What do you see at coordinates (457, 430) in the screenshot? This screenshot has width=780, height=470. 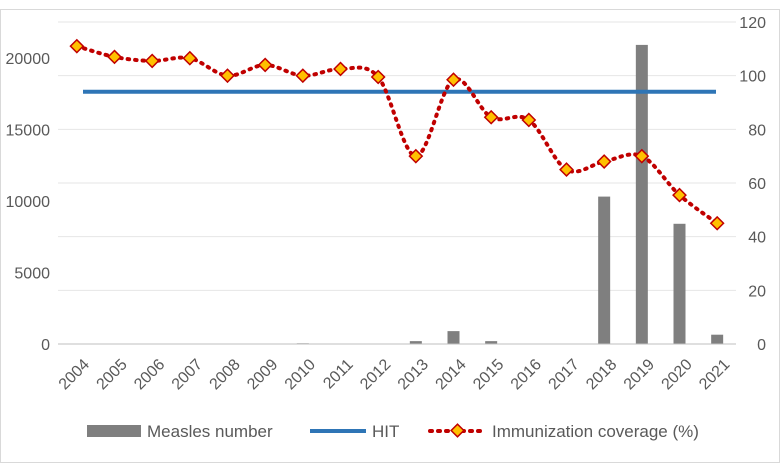 I see `legend-swatch-coverage-marker` at bounding box center [457, 430].